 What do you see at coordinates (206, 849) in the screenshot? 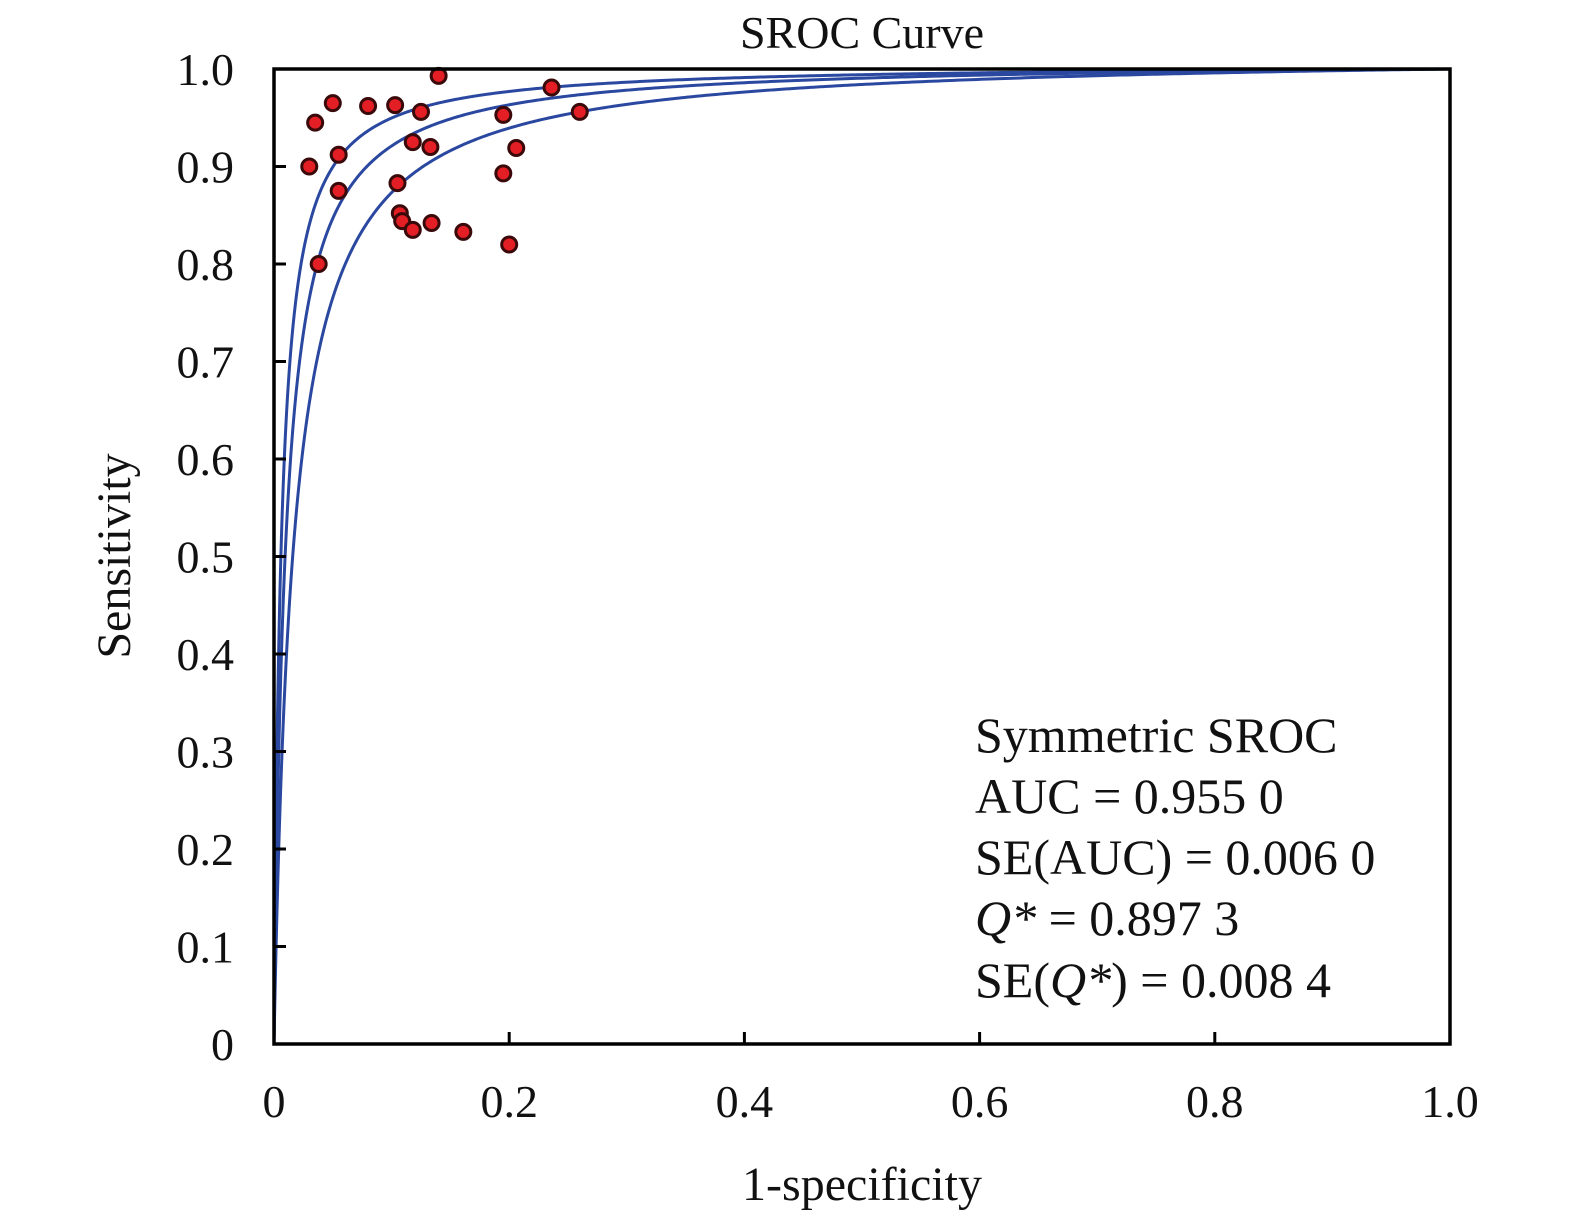
I see `y-tick-label: 0.2` at bounding box center [206, 849].